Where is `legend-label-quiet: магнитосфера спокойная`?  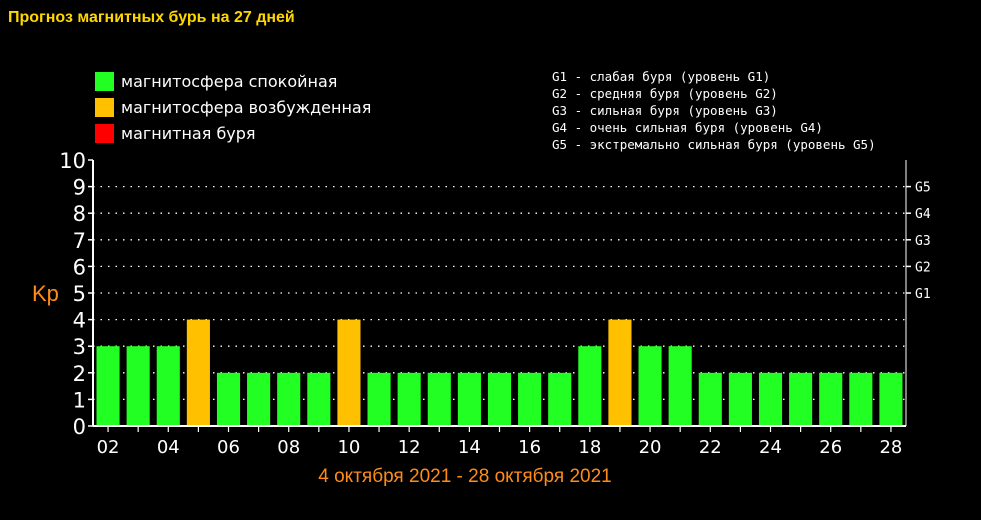
legend-label-quiet: магнитосфера спокойная is located at coordinates (229, 81).